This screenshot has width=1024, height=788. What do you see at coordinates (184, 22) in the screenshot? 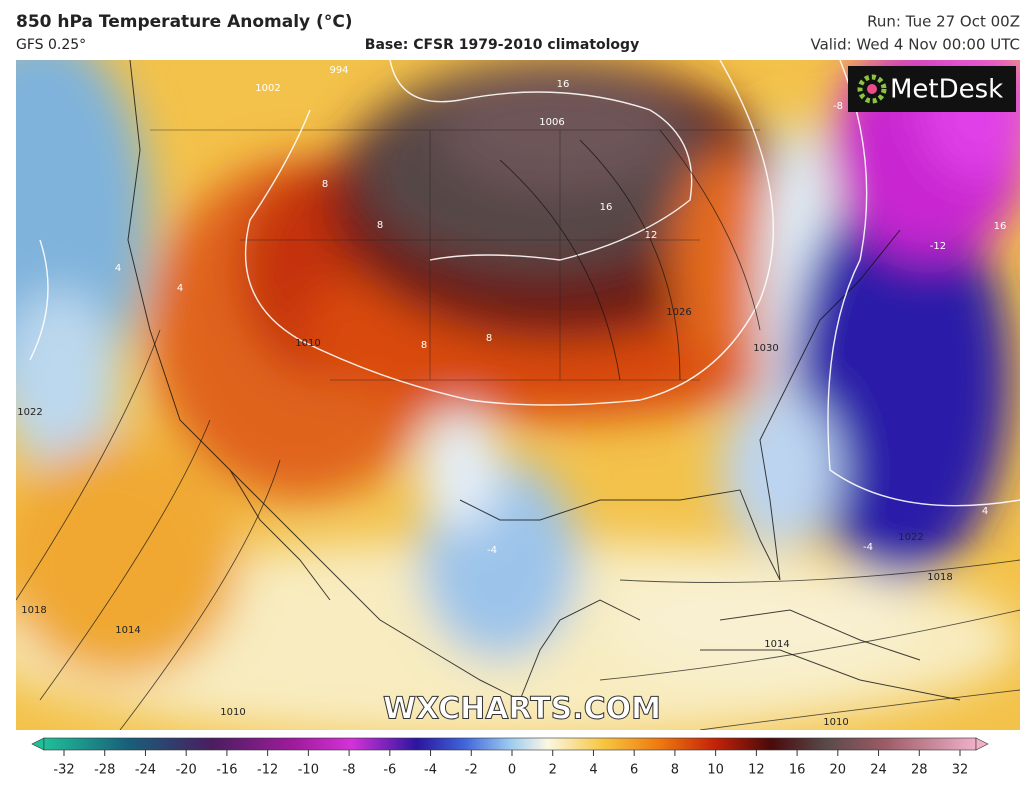
I see `title: 850 hPa Temperature Anomaly (°C)` at bounding box center [184, 22].